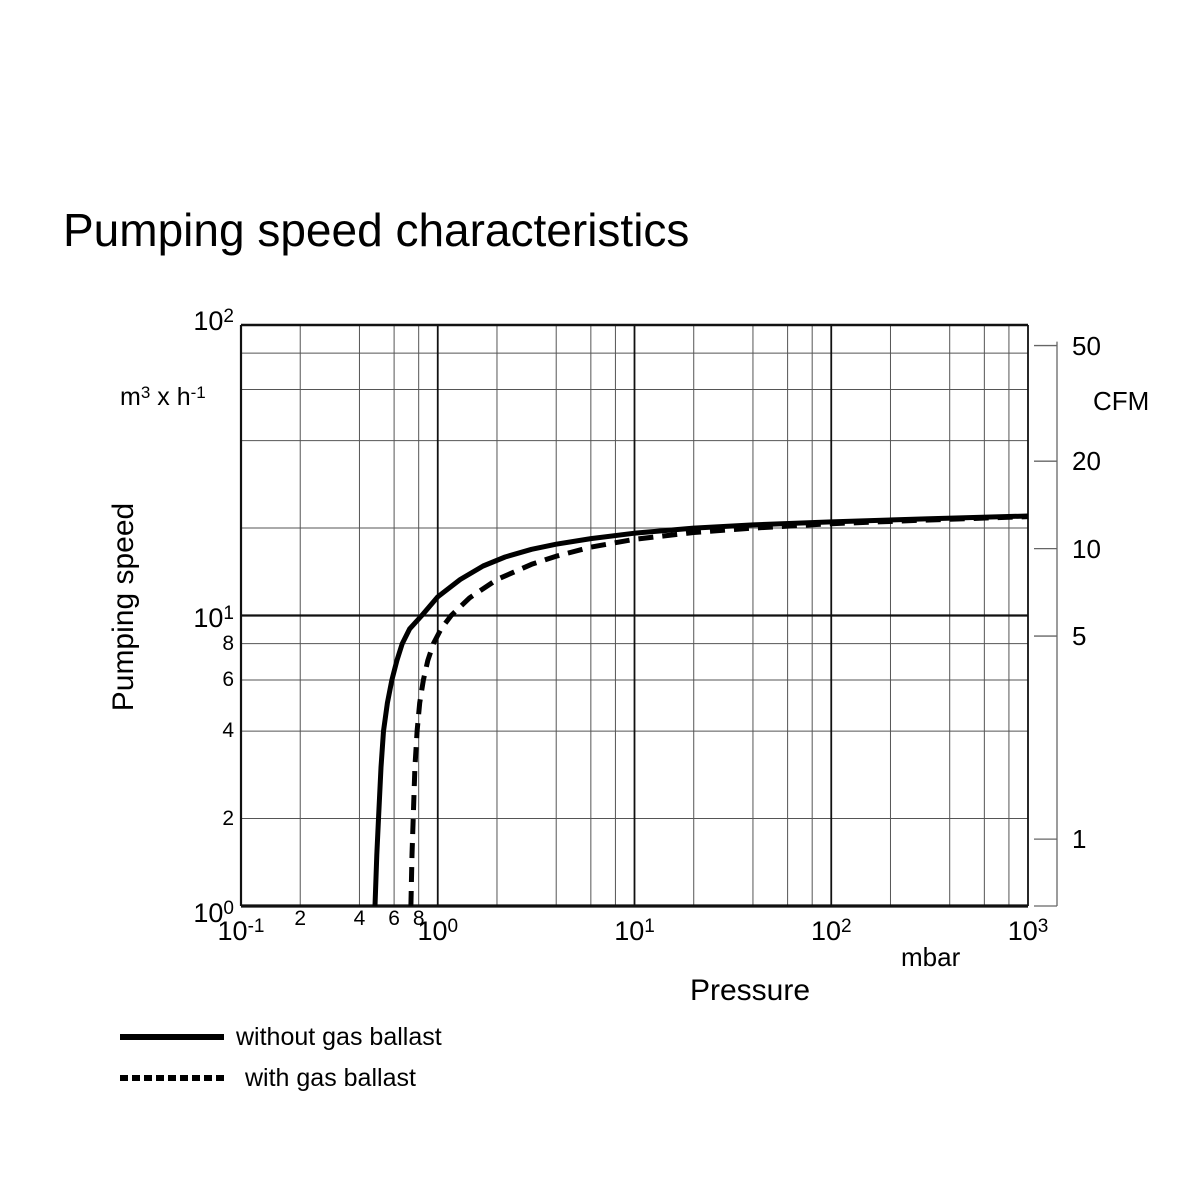  Describe the element at coordinates (339, 1037) in the screenshot. I see `legend-label-without-gas-ballast: without gas ballast` at that location.